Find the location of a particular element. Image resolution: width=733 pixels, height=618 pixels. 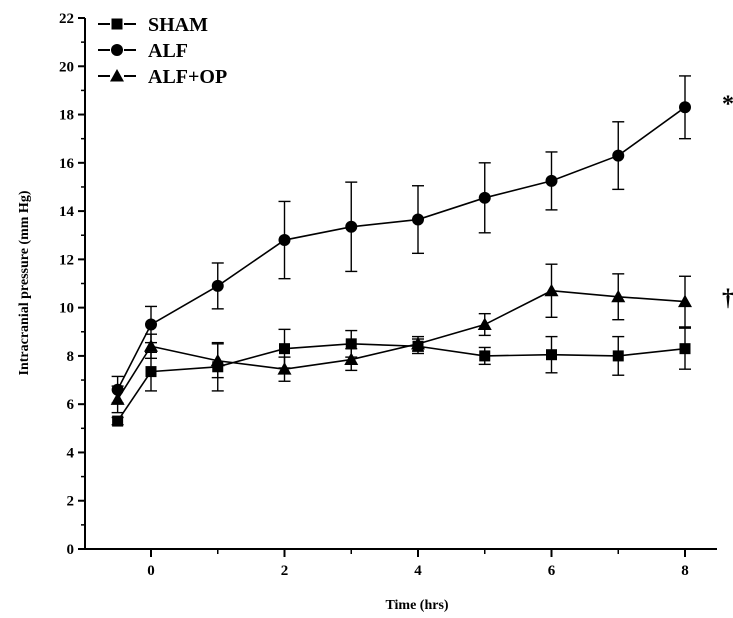

legend-item-sham: SHAM is located at coordinates (153, 25).